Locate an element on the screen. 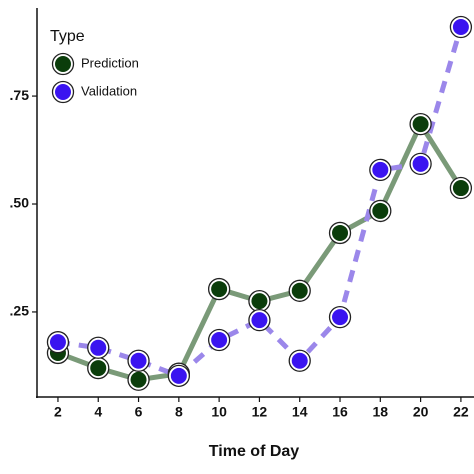 The width and height of the screenshot is (474, 474). x-axis-label: Time of Day is located at coordinates (254, 451).